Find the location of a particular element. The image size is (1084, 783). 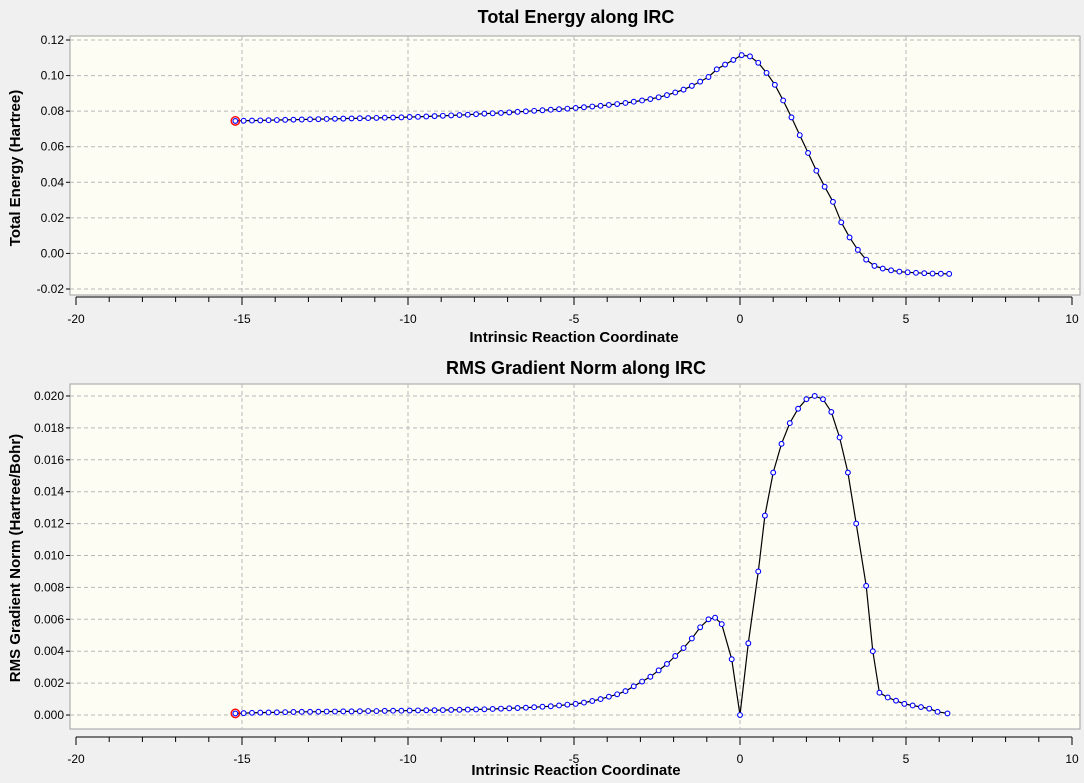

gradient-xtick-label: -20 is located at coordinates (76, 759).